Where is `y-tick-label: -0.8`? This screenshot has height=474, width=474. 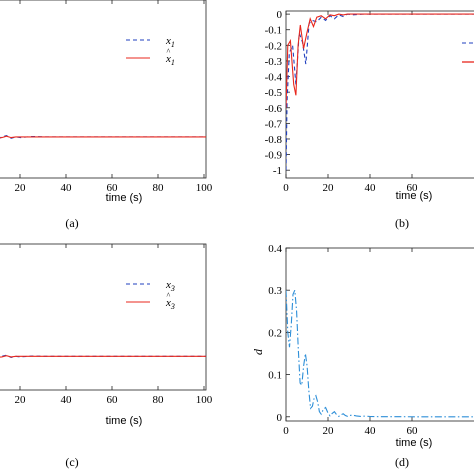 y-tick-label: -0.8 is located at coordinates (274, 140).